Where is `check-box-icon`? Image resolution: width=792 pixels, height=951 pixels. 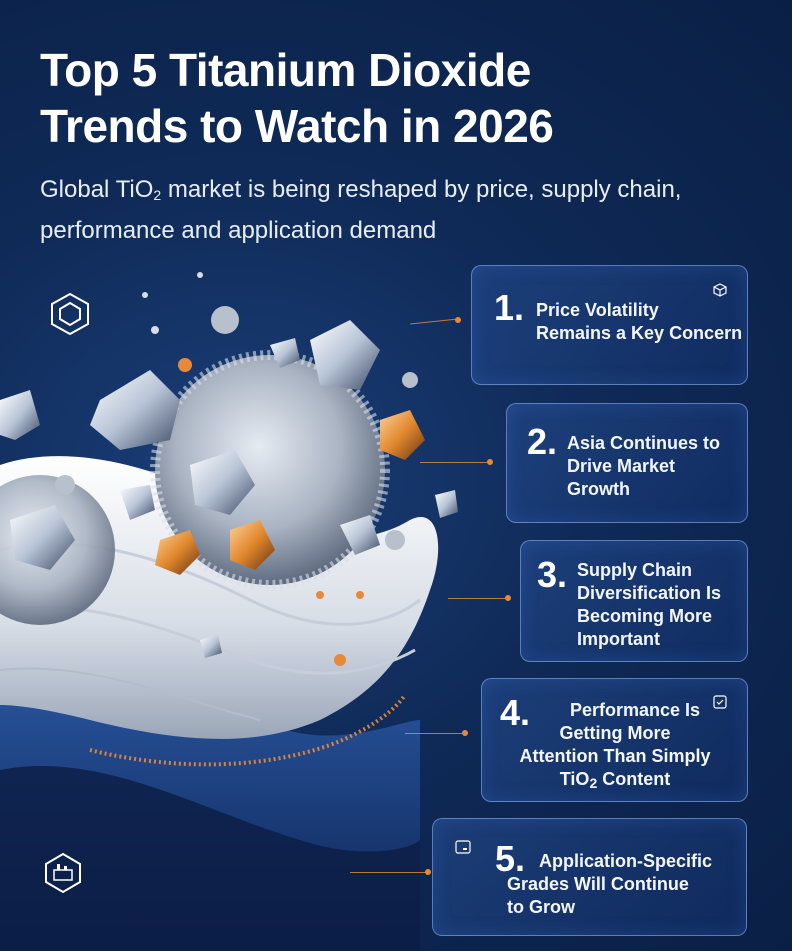 check-box-icon is located at coordinates (720, 702).